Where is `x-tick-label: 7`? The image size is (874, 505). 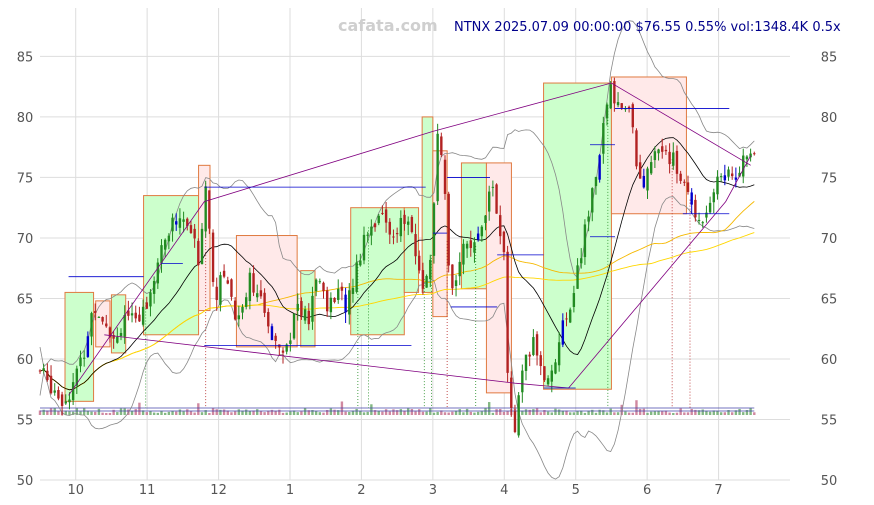
x-tick-label: 7 is located at coordinates (718, 490).